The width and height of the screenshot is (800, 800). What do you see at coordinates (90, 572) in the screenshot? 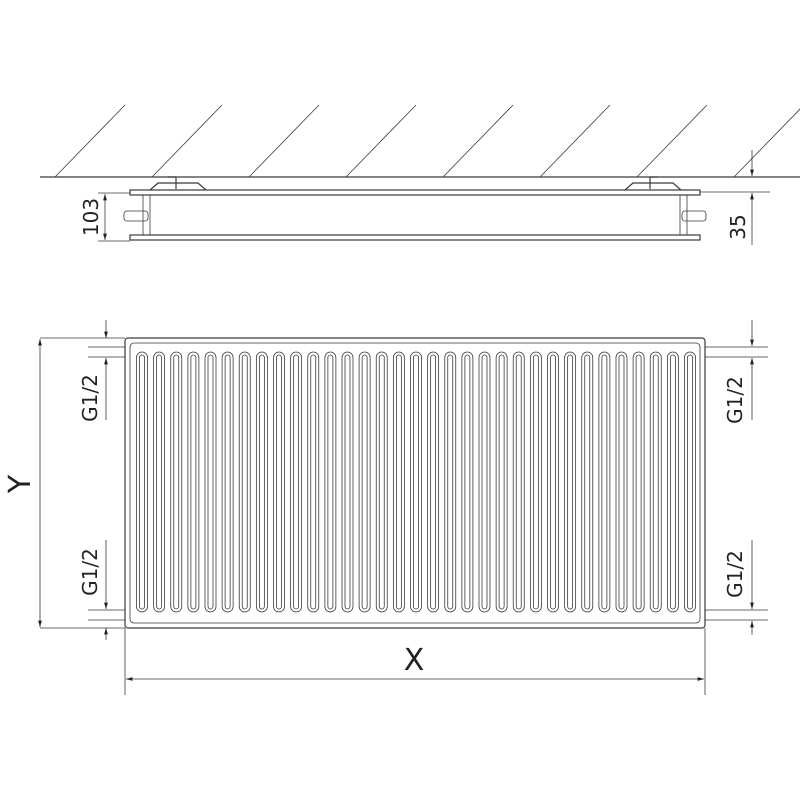
I see `connection-label-bottom-left: G1/2` at bounding box center [90, 572].